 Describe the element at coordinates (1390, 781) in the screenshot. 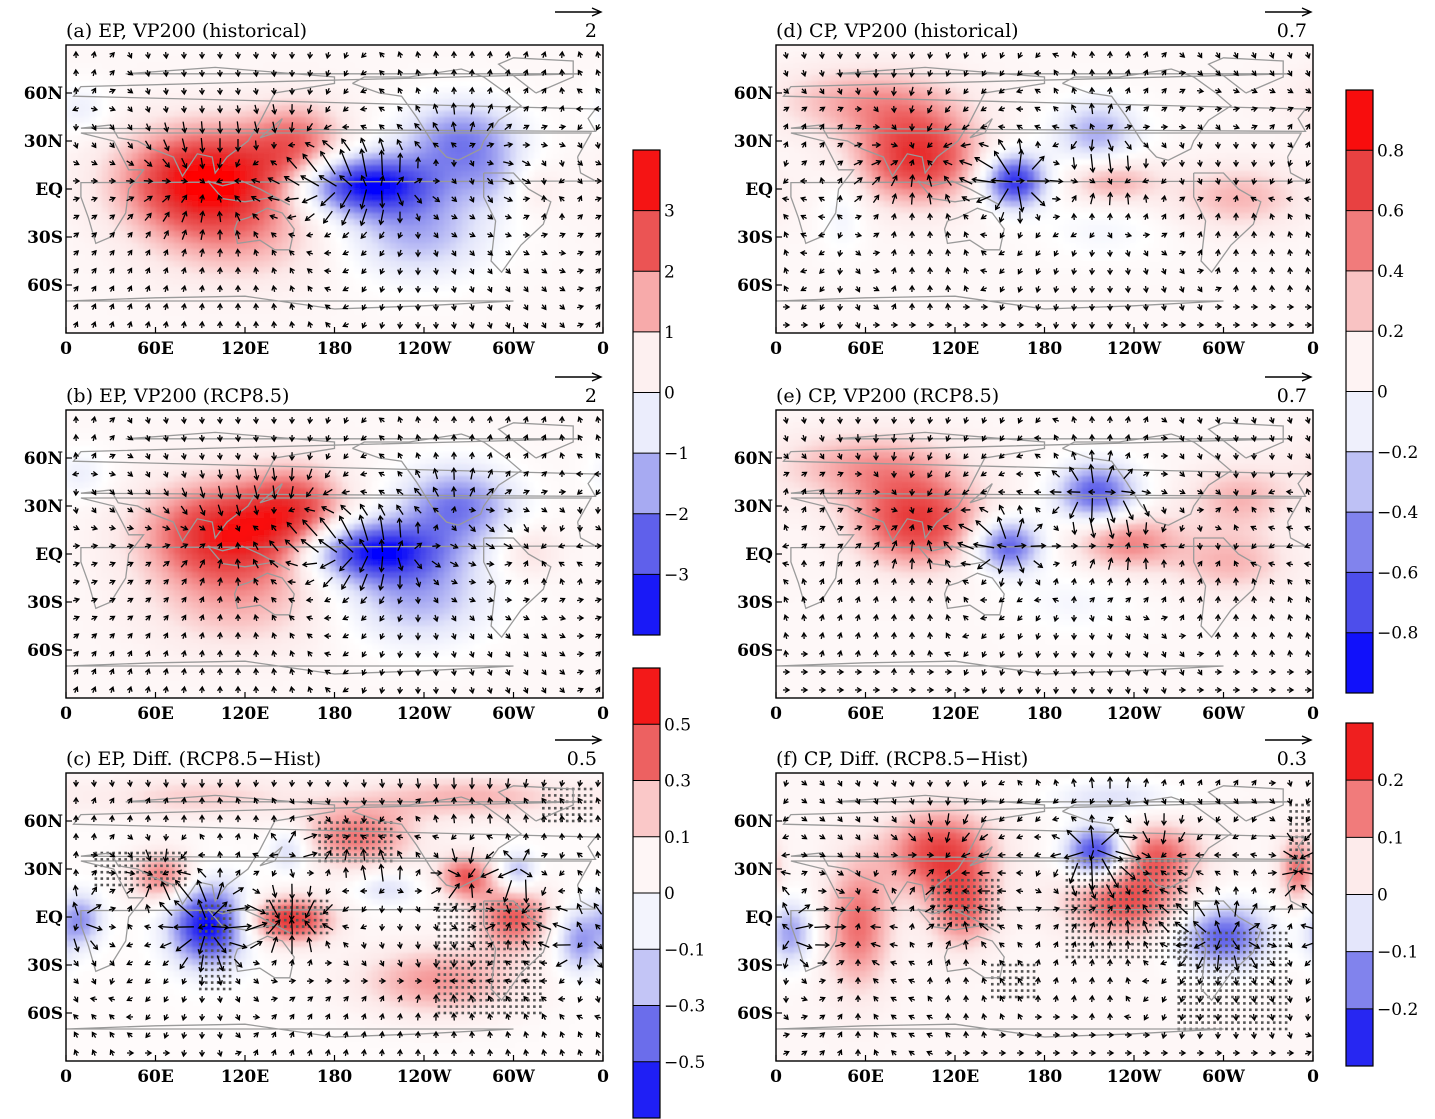

I see `colorbar-label-cb4-0: 0.2` at that location.